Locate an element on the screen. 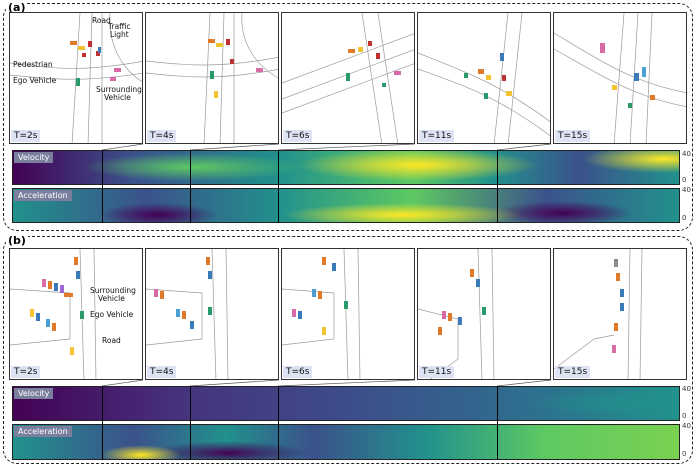 This screenshot has height=467, width=698. panel-b-label: (b) is located at coordinates (17, 240).